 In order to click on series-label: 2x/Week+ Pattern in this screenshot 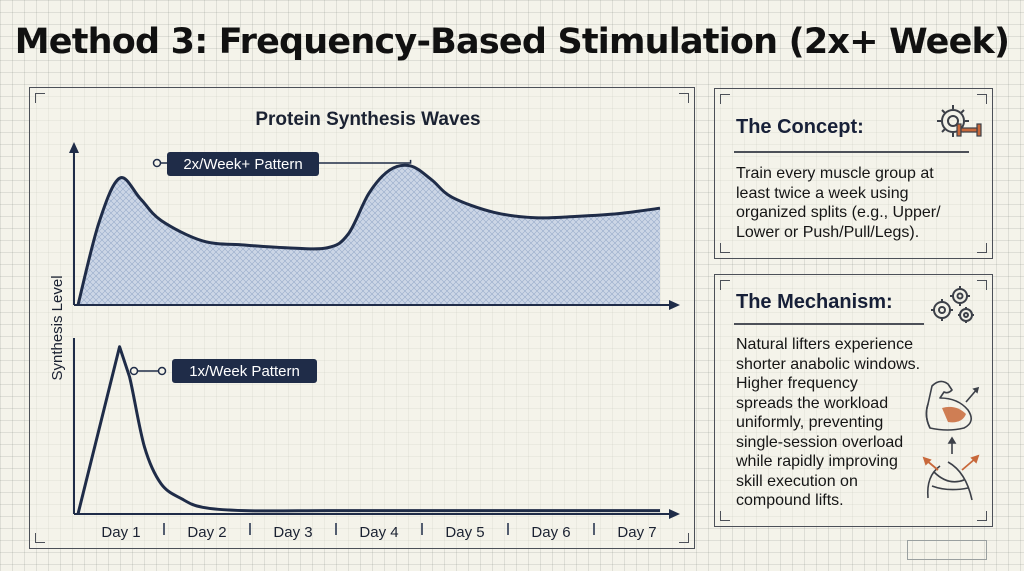, I will do `click(242, 164)`.